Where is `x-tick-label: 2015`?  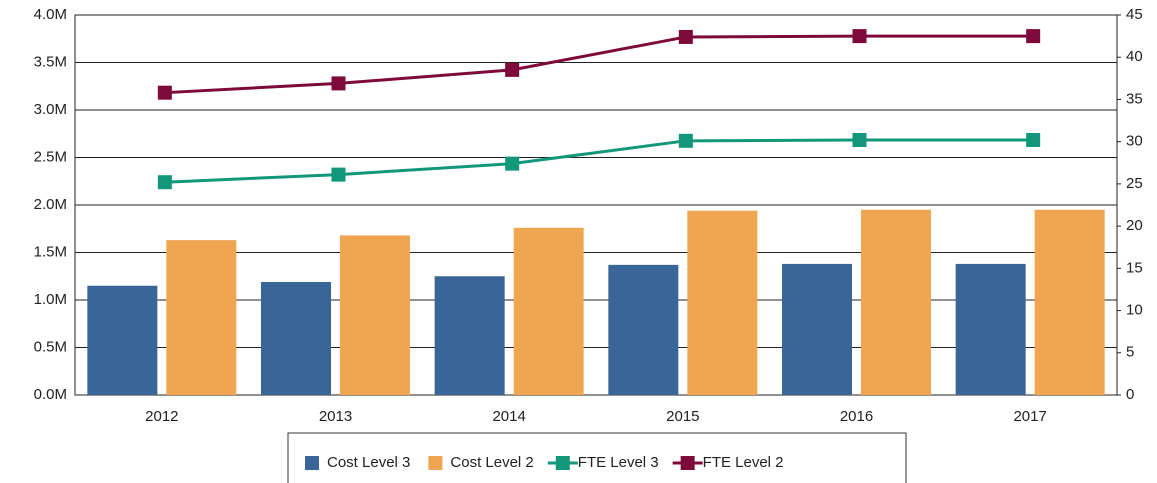
x-tick-label: 2015 is located at coordinates (682, 416).